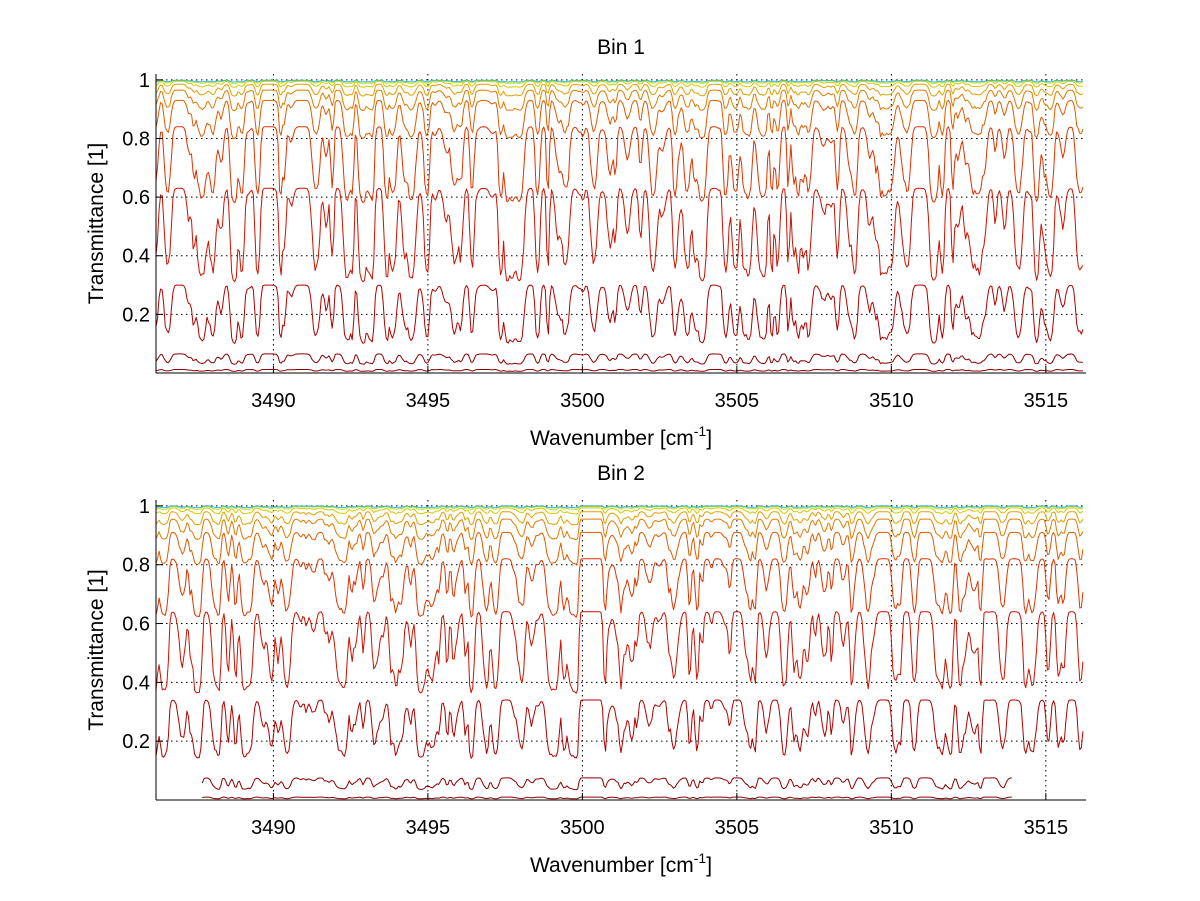 Image resolution: width=1200 pixels, height=901 pixels. Describe the element at coordinates (621, 473) in the screenshot. I see `chart-title: Bin 2` at that location.